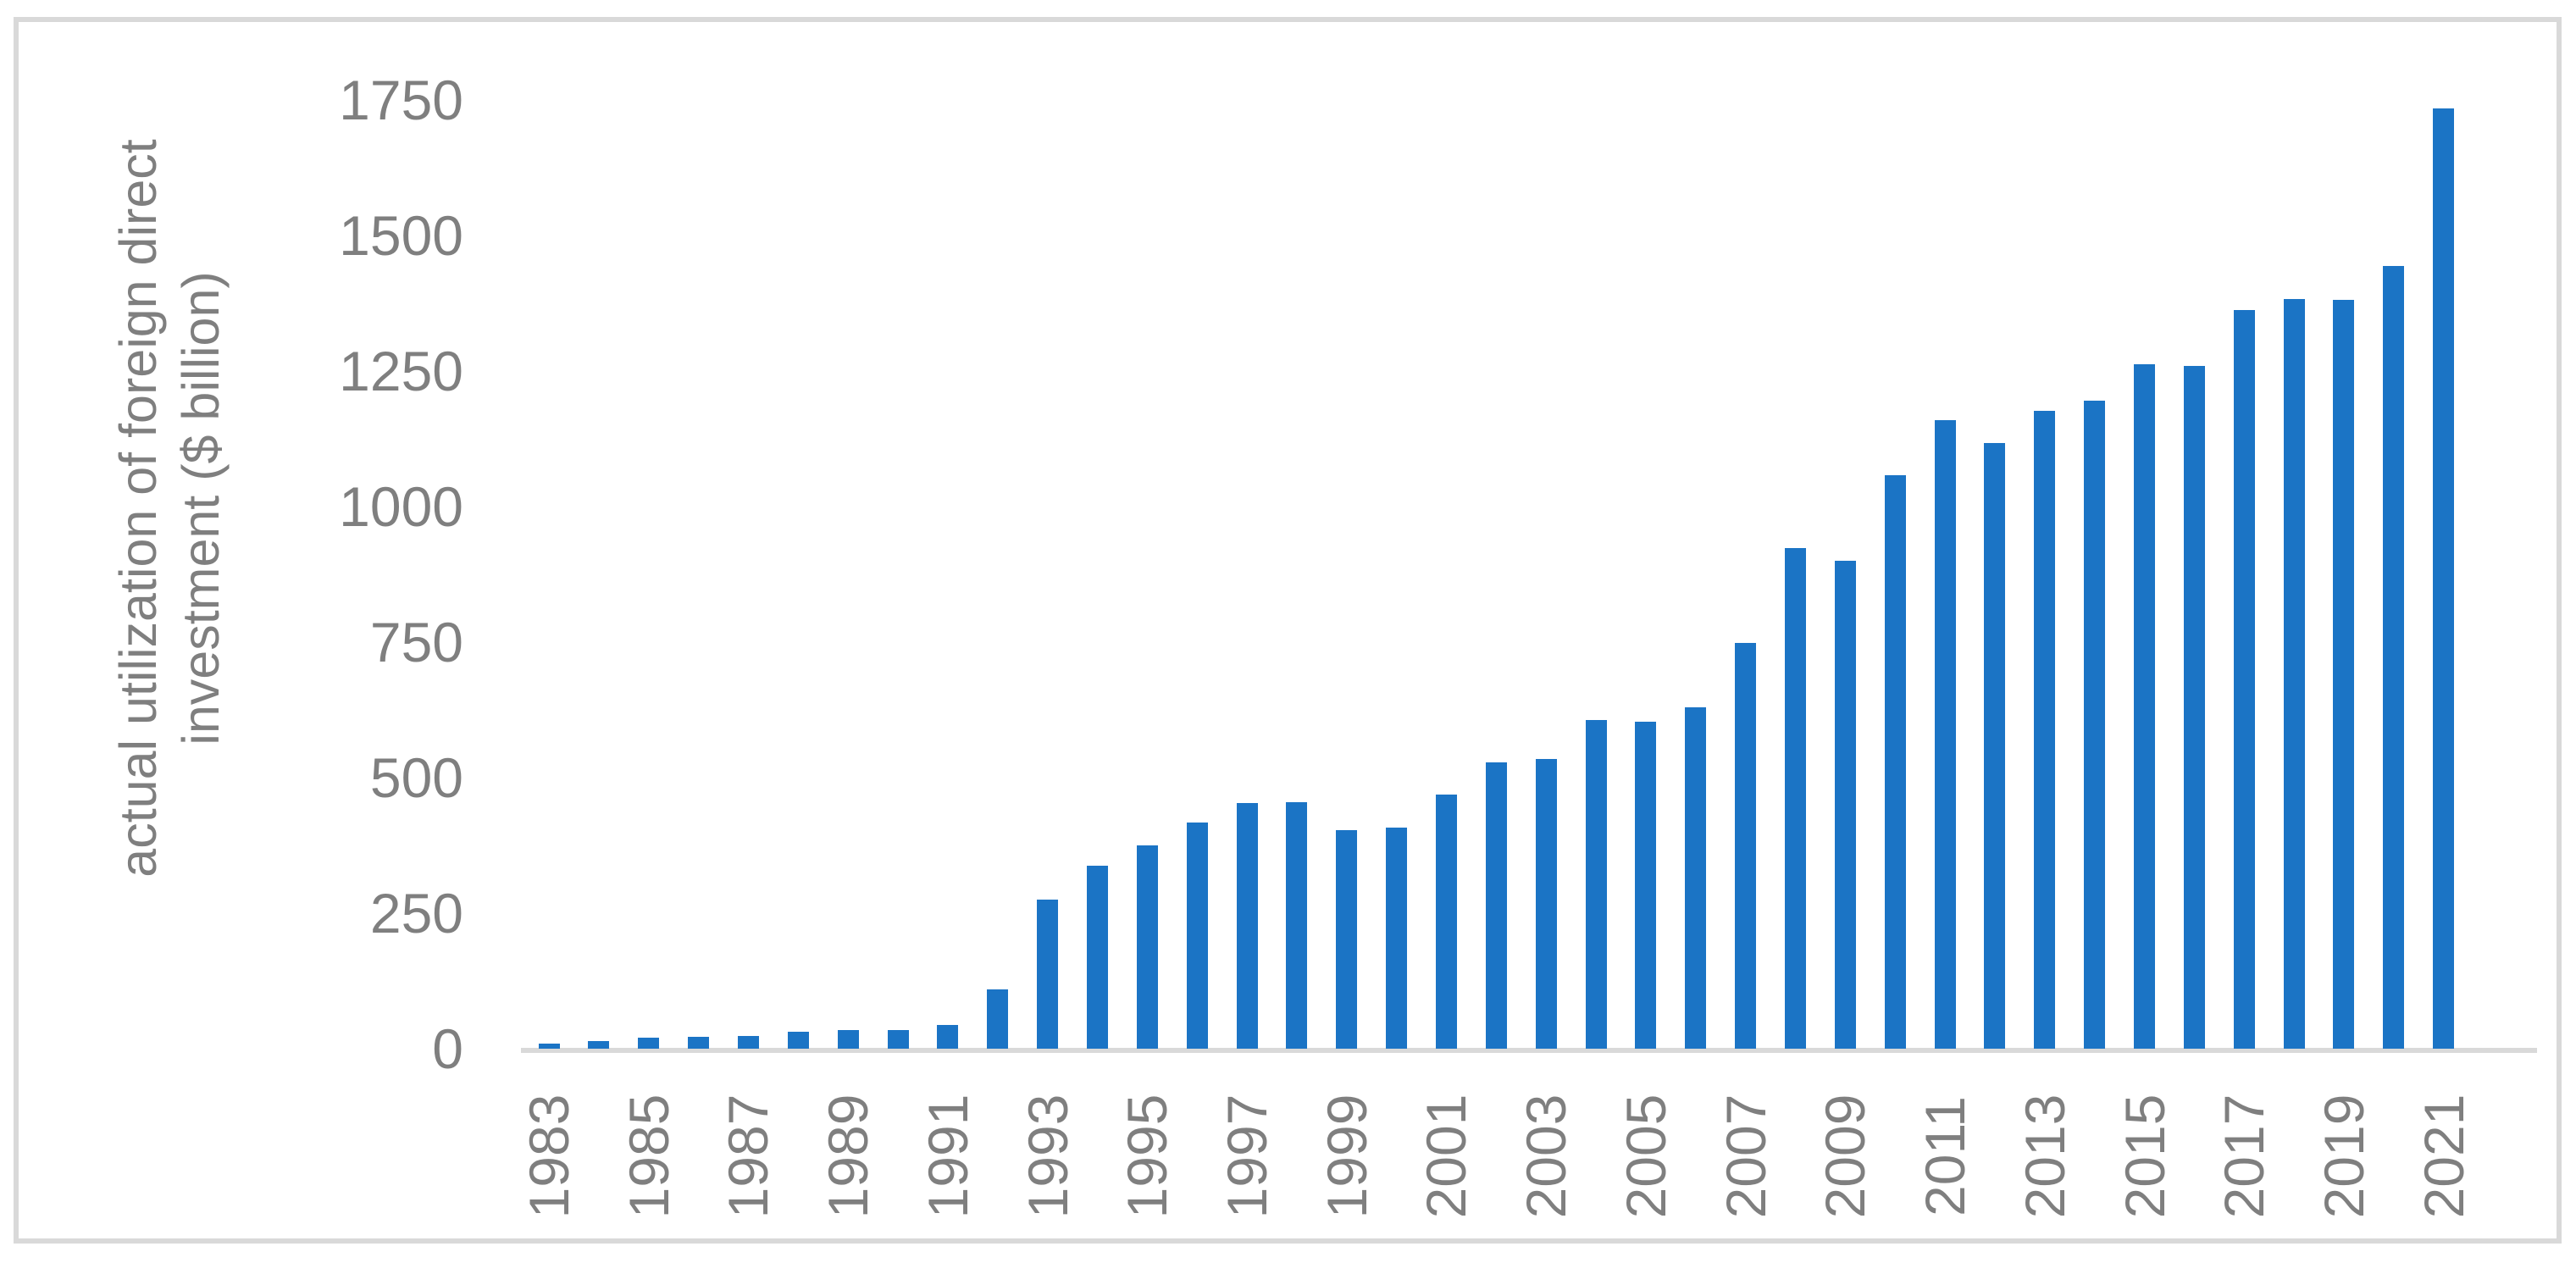 The image size is (2576, 1263). I want to click on y-tick-label-1750: 1750, so click(401, 100).